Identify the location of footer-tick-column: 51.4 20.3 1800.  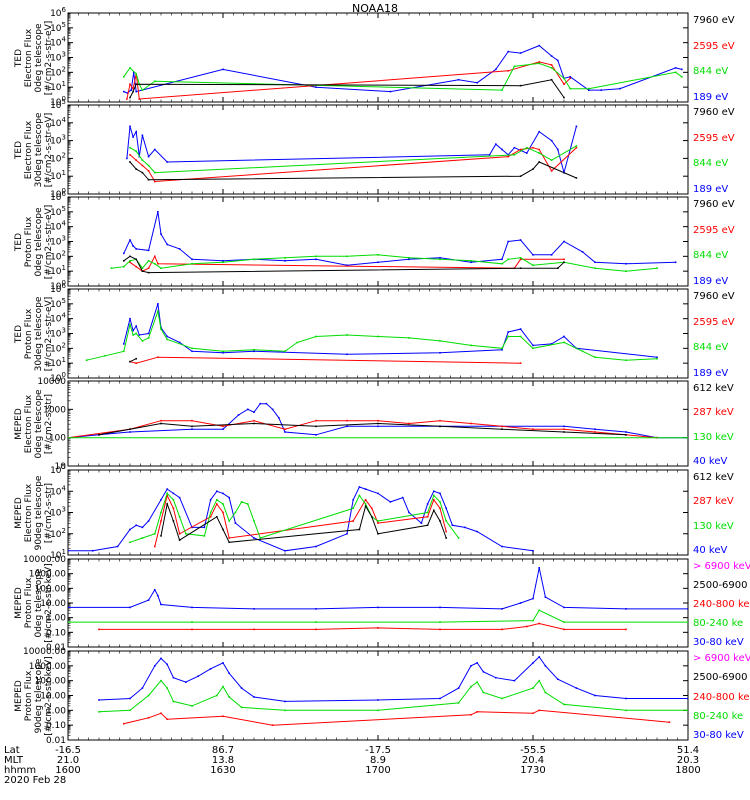
(688, 761).